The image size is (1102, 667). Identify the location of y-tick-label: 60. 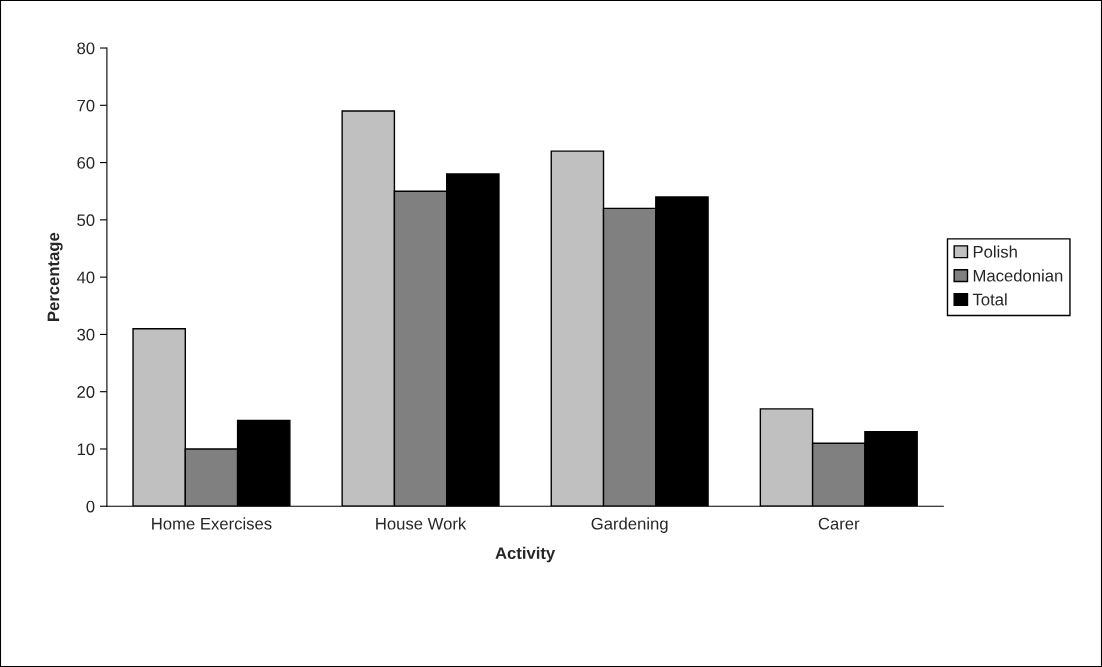
(86, 162).